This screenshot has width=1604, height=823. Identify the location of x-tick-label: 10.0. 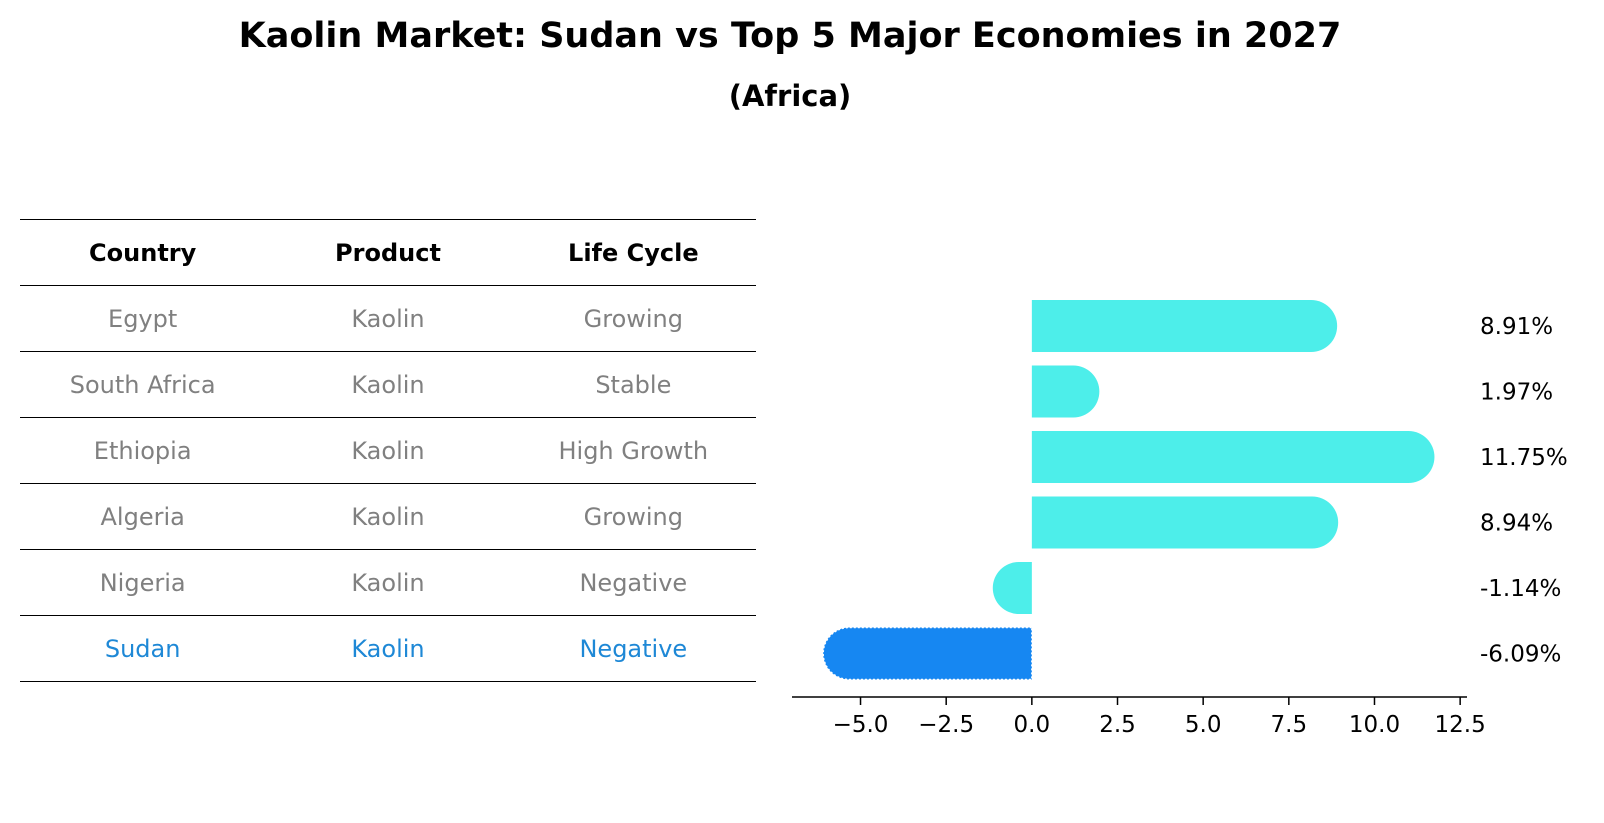
(1374, 725).